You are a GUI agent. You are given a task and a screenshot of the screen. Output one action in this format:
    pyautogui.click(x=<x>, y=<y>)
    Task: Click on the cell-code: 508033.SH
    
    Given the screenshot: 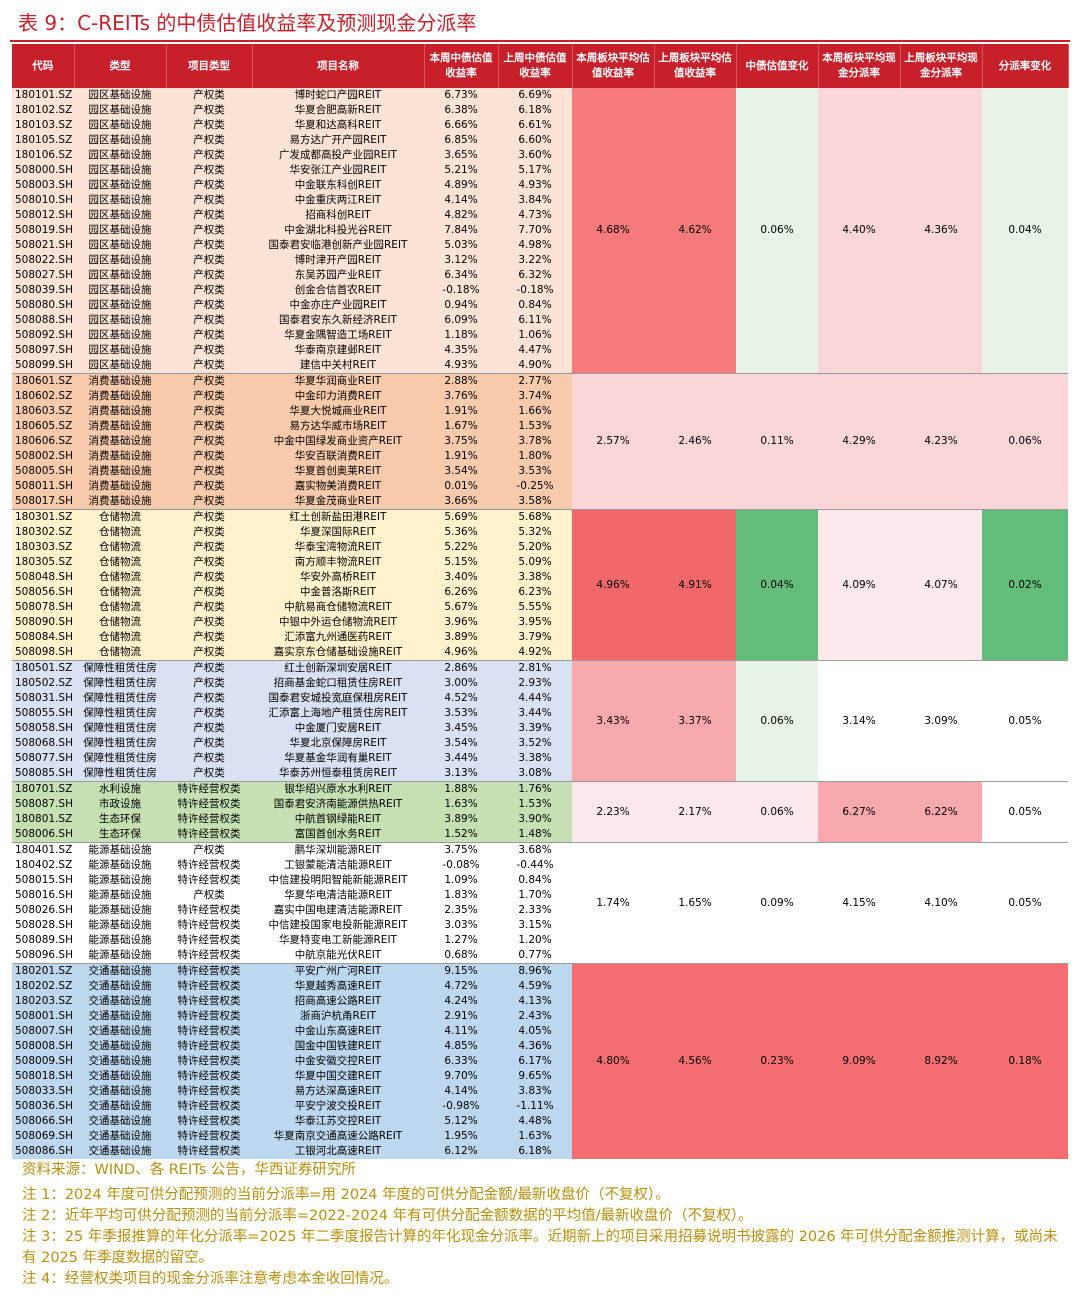 What is the action you would take?
    pyautogui.click(x=43, y=1091)
    